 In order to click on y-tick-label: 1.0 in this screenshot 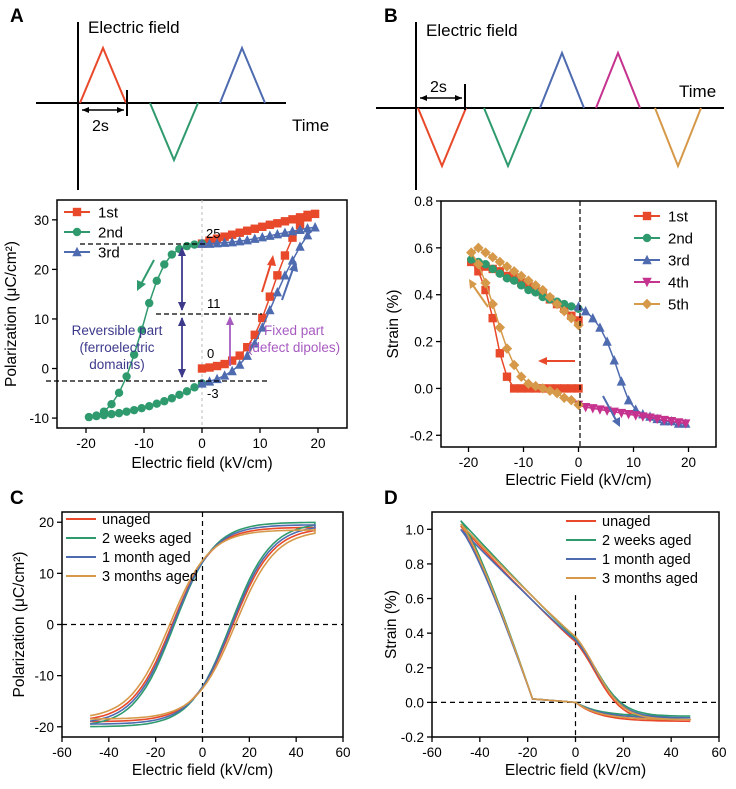, I will do `click(414, 529)`.